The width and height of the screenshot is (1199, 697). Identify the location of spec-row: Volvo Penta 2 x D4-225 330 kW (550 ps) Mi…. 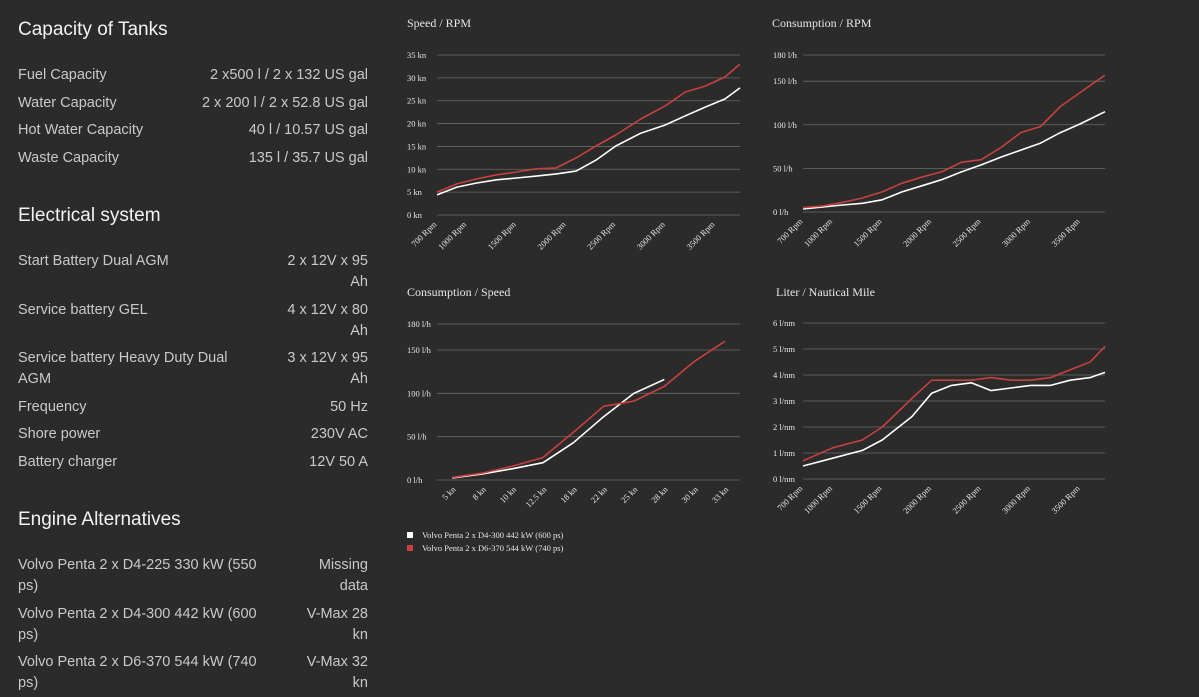
(193, 576).